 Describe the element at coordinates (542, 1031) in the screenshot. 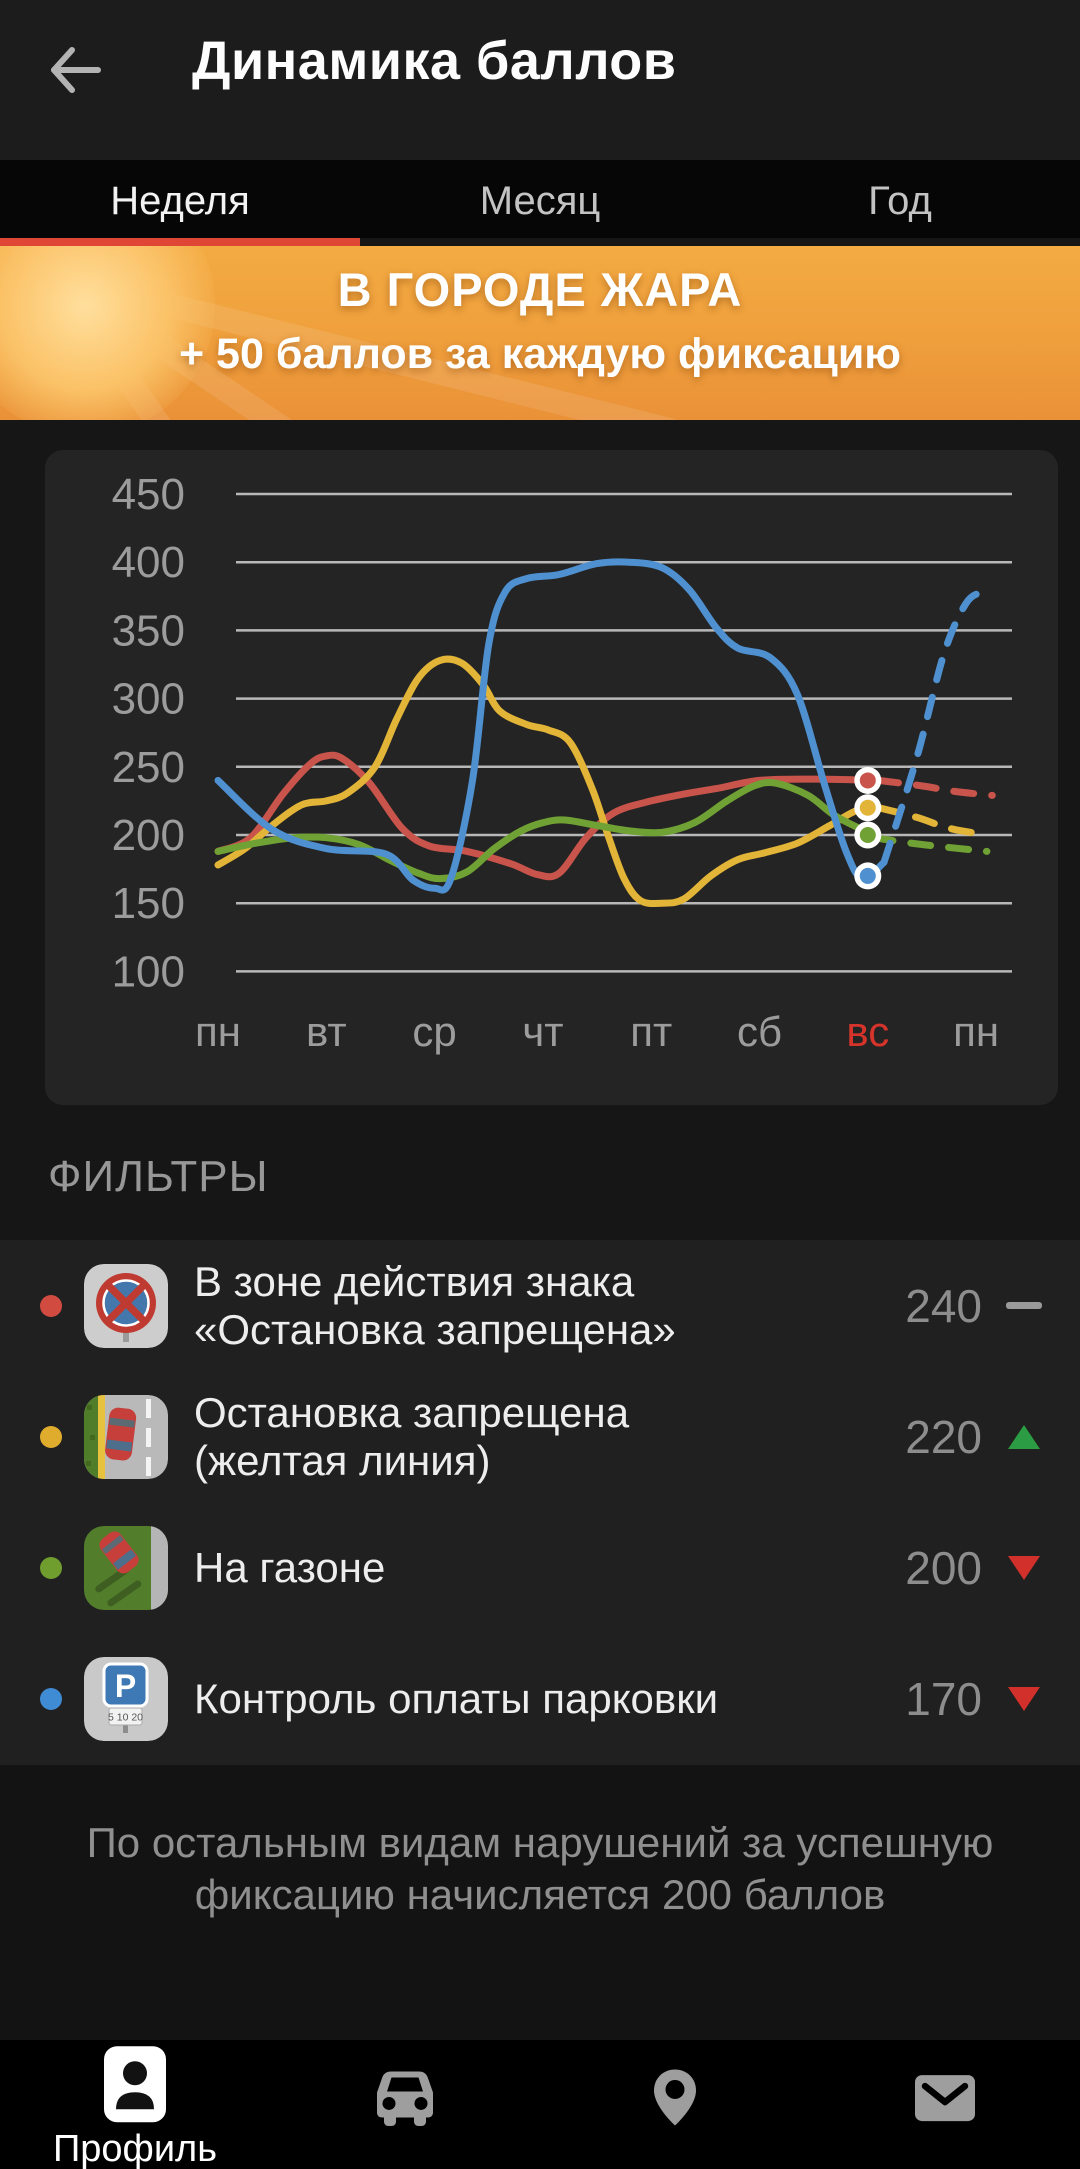

I see `svg-text: чт` at that location.